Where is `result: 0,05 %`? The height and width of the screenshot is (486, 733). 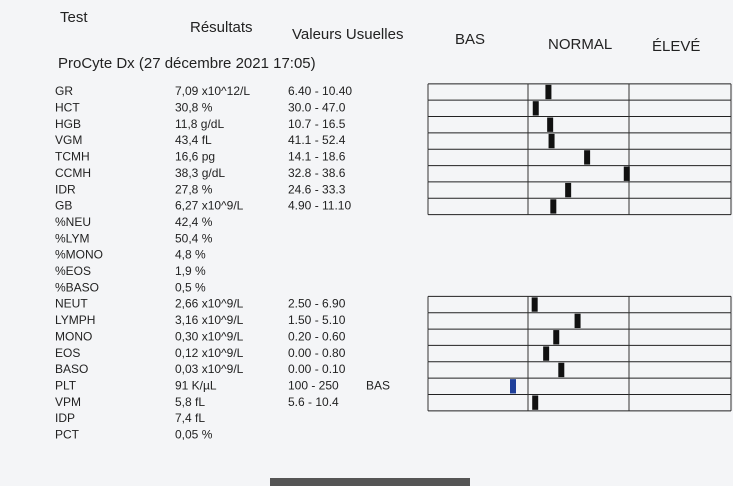 result: 0,05 % is located at coordinates (194, 435).